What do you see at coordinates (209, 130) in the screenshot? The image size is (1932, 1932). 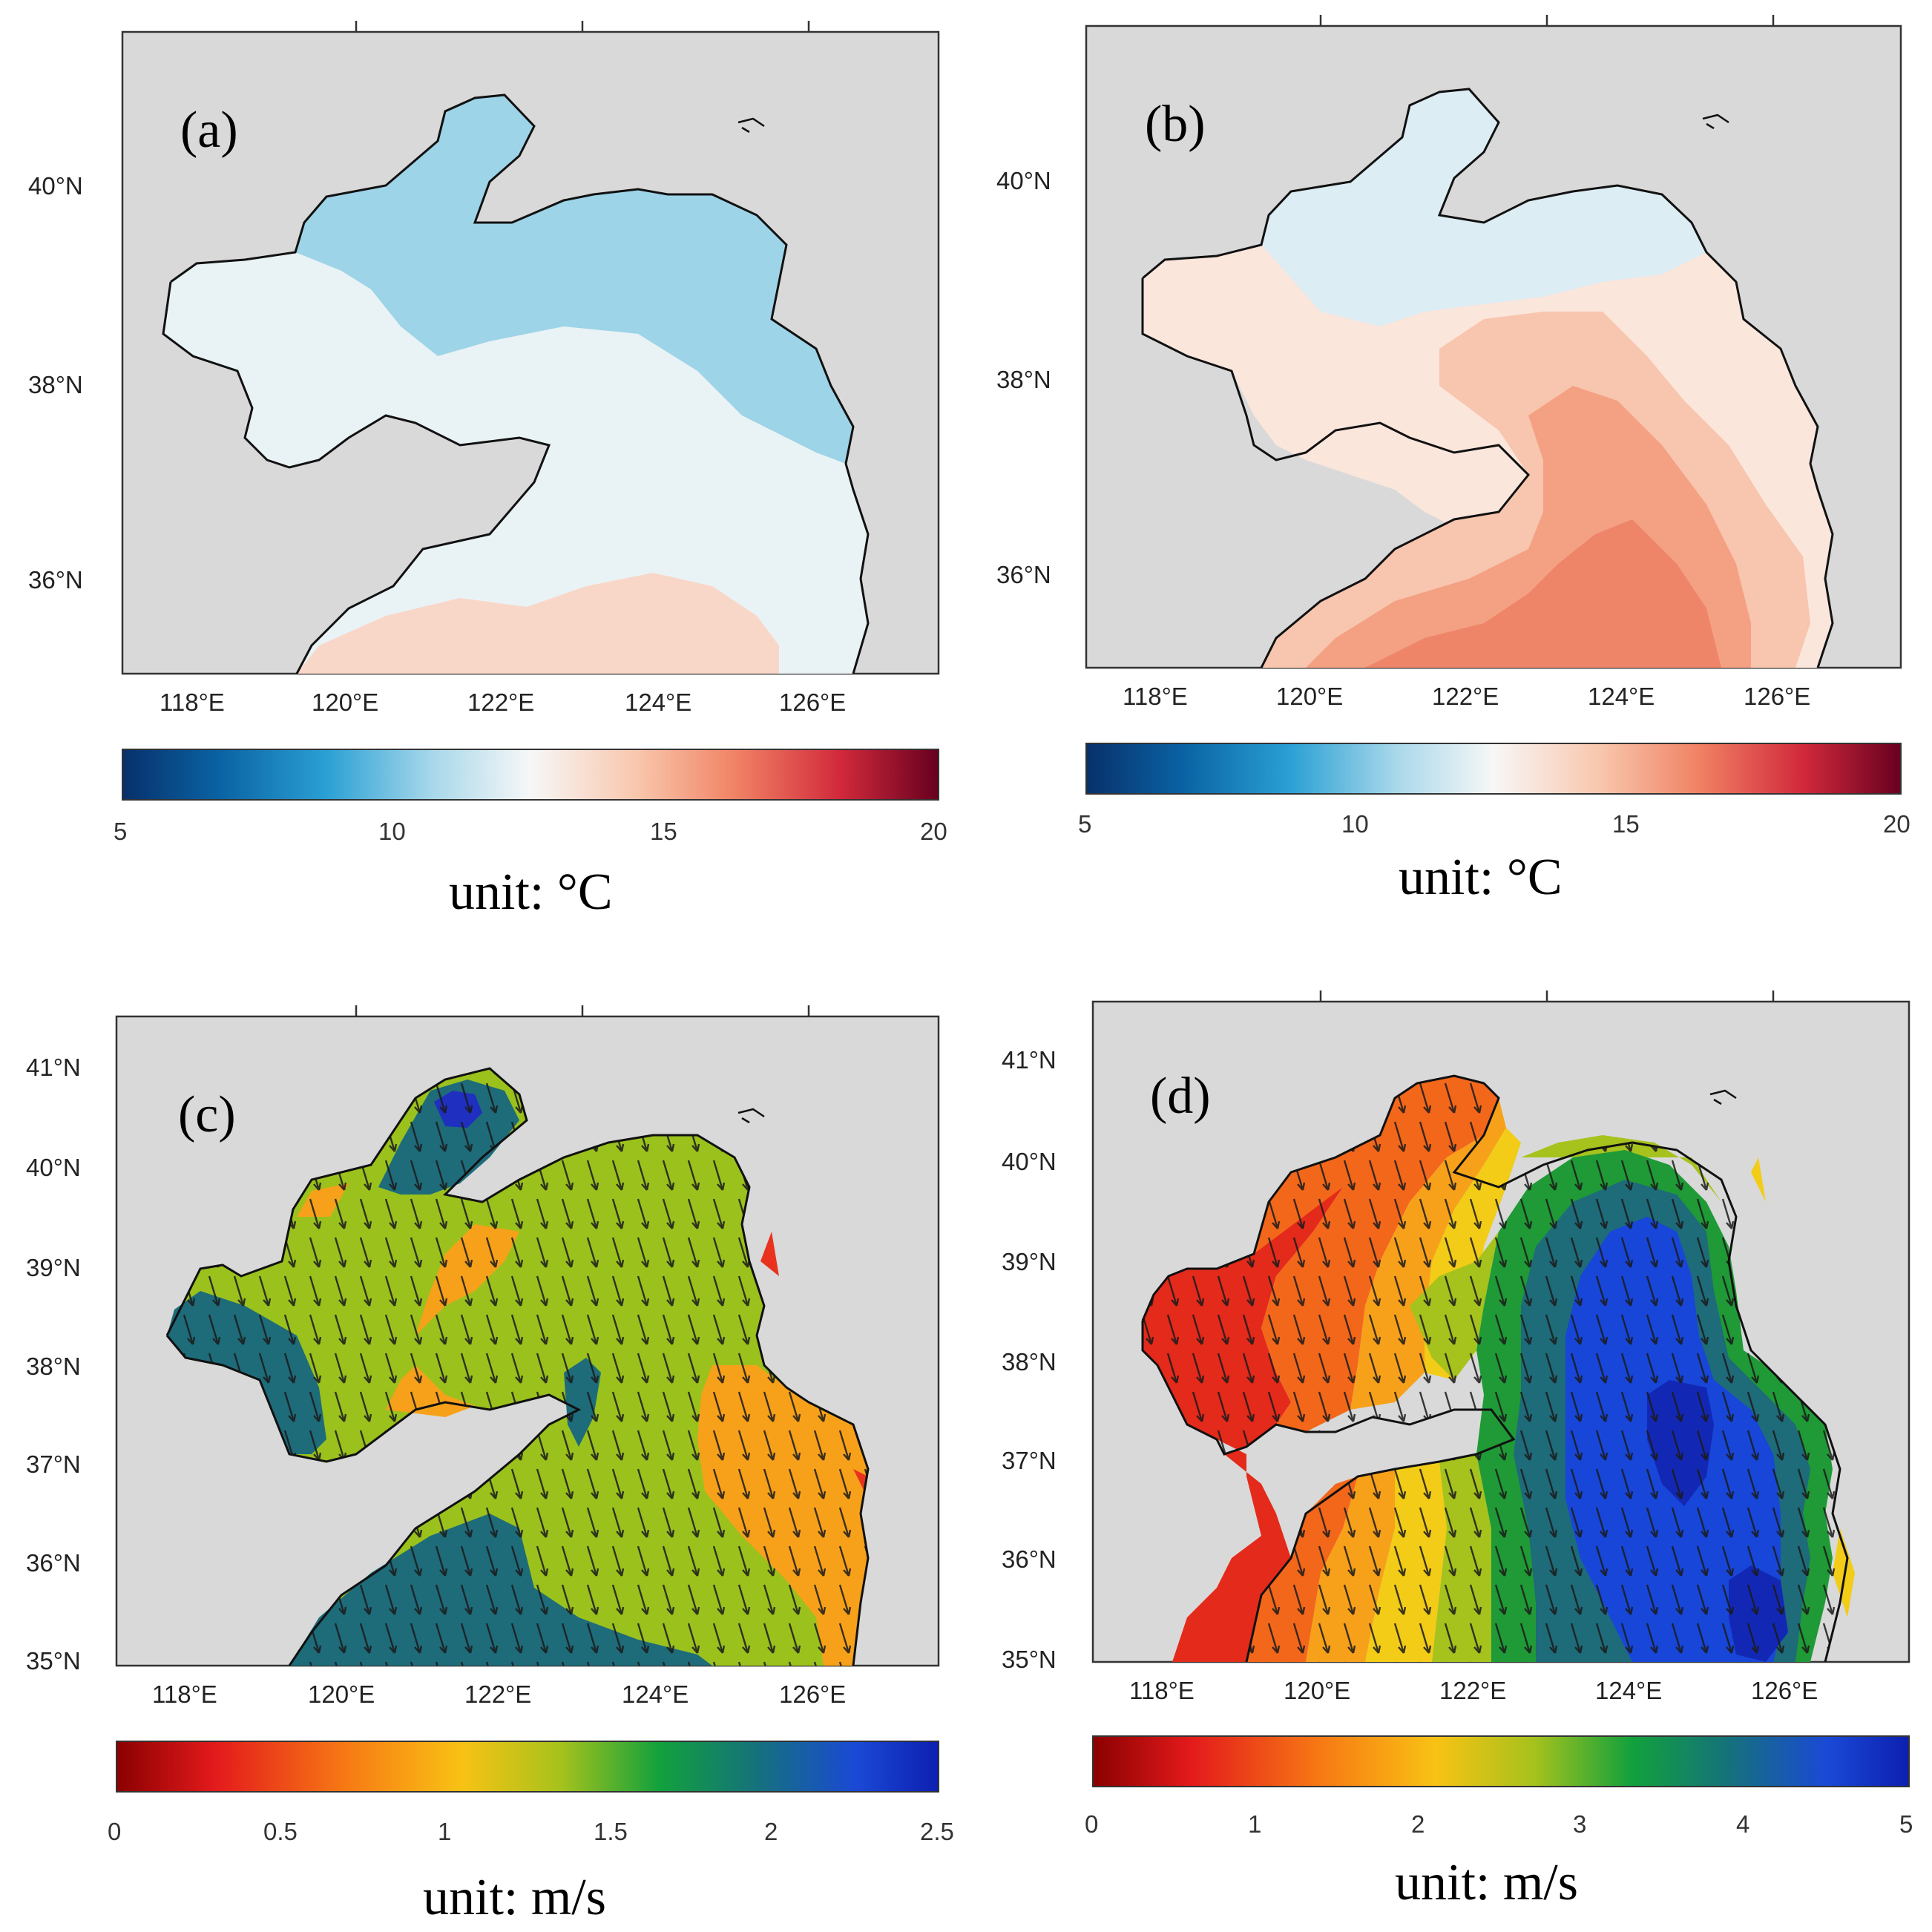 I see `panel-label: (a)` at bounding box center [209, 130].